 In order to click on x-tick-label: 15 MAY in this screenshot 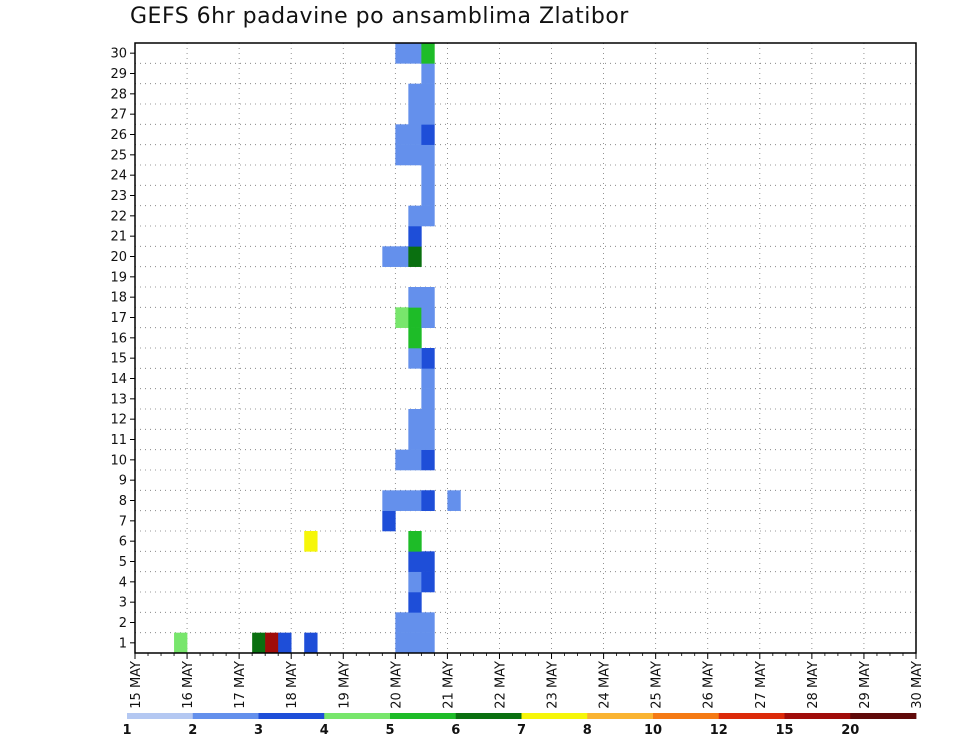, I will do `click(136, 685)`.